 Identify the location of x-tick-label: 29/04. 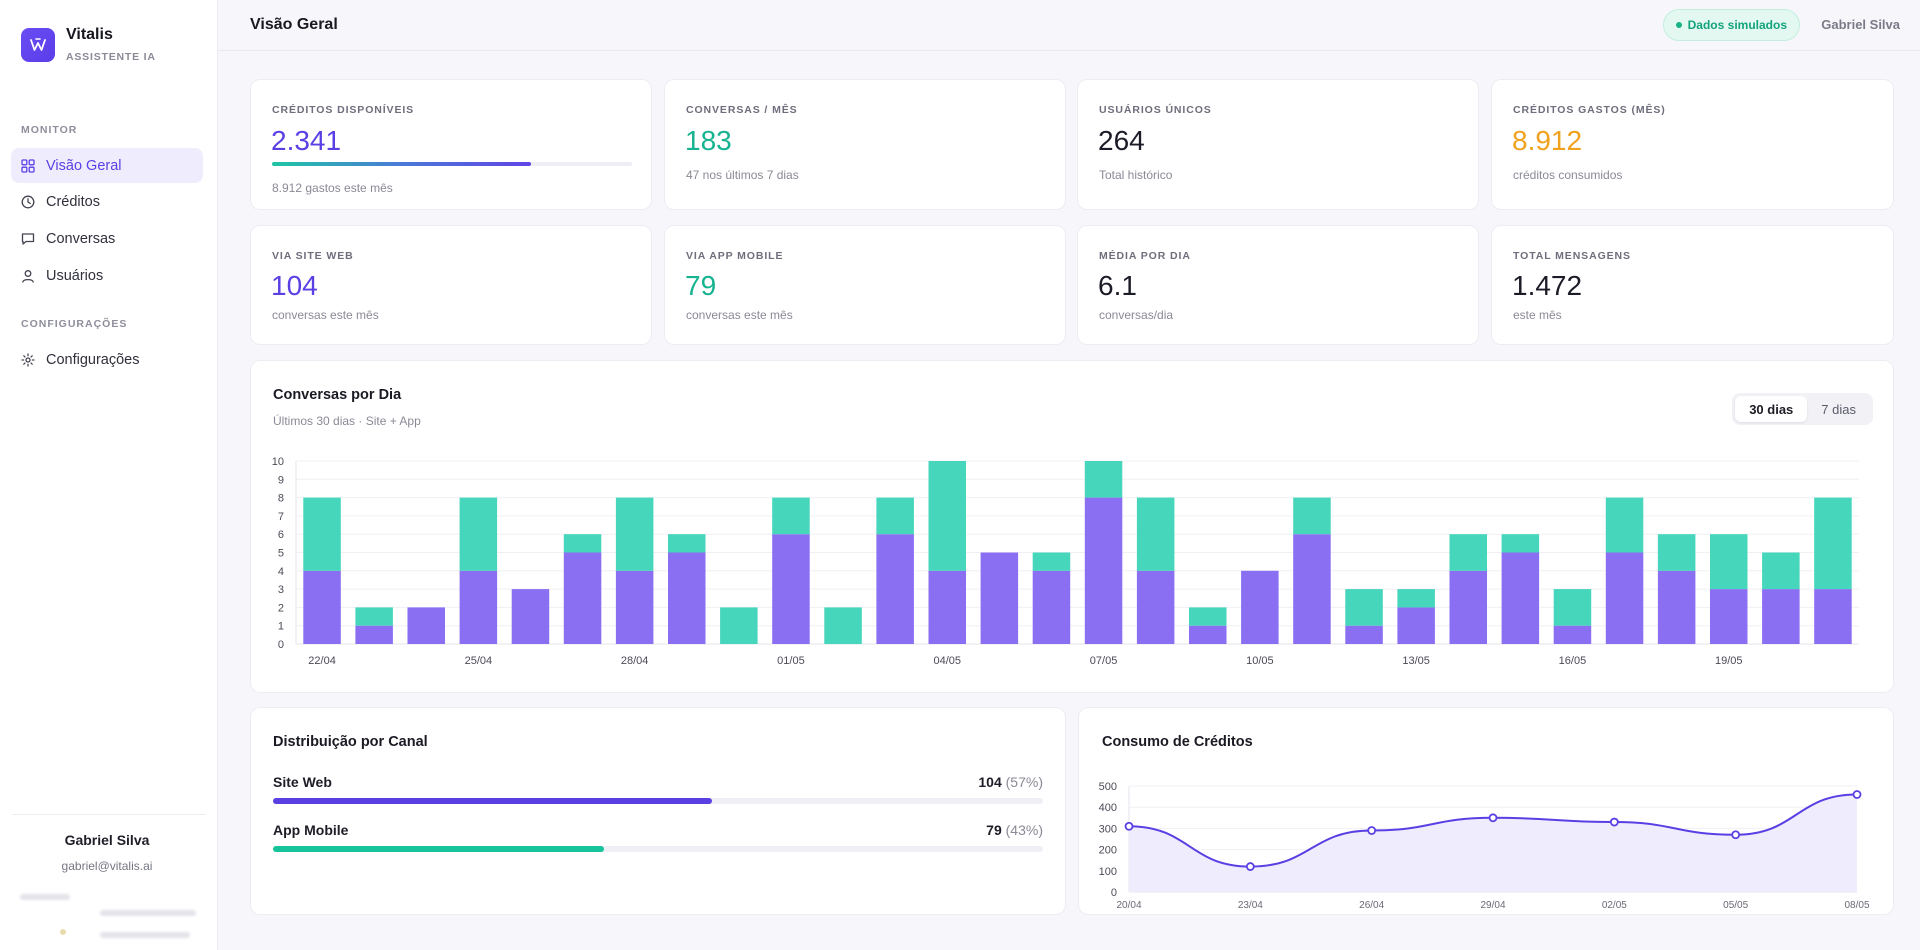
(1492, 905).